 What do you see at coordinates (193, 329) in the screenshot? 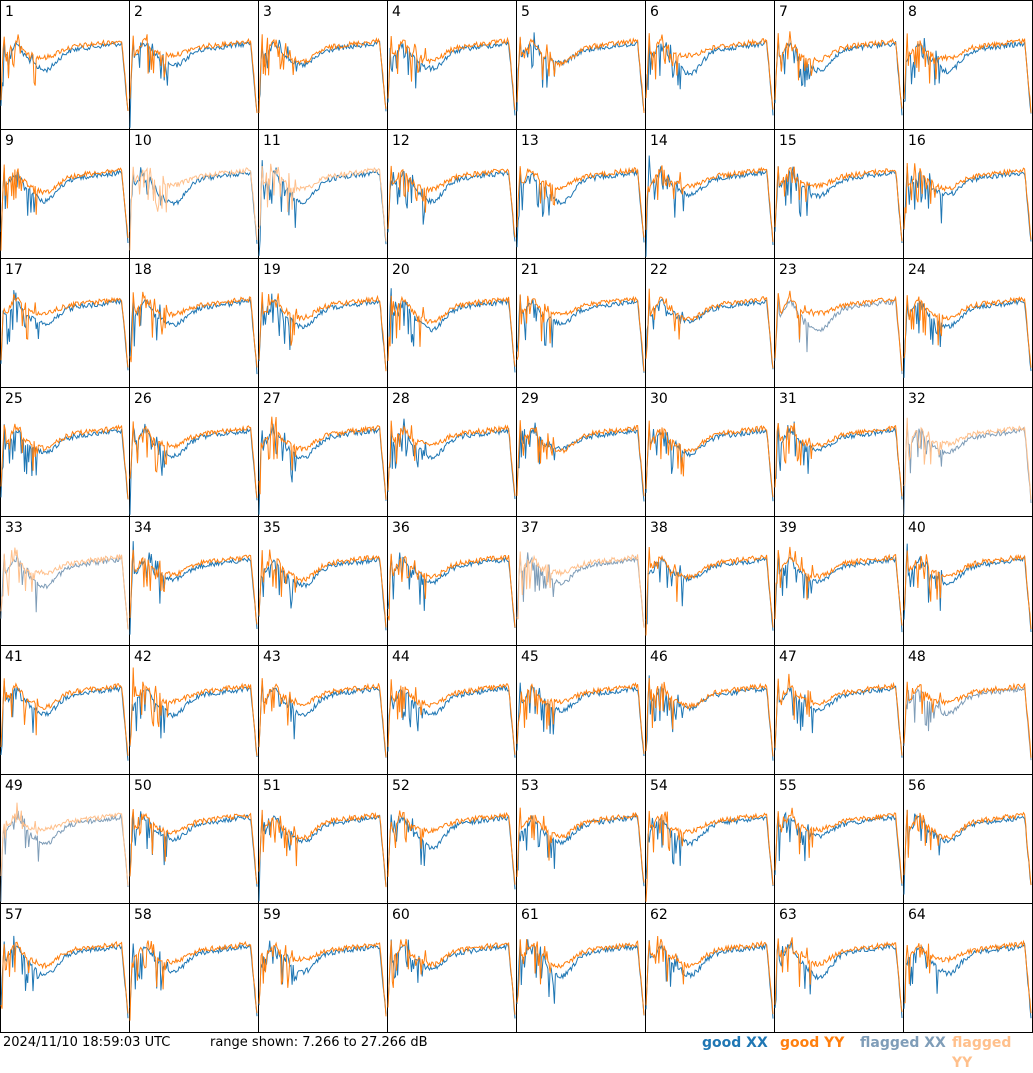
I see `panel-18-good-yy-line` at bounding box center [193, 329].